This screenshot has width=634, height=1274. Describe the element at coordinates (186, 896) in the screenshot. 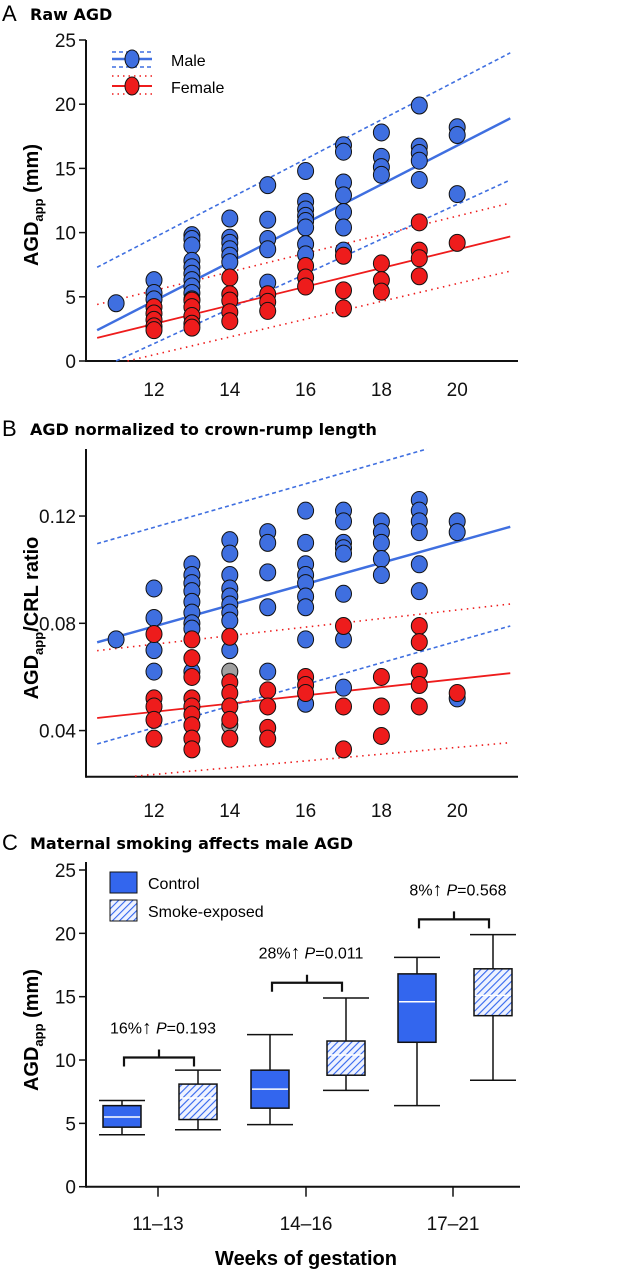

I see `legend: Control Smoke-exposed` at that location.